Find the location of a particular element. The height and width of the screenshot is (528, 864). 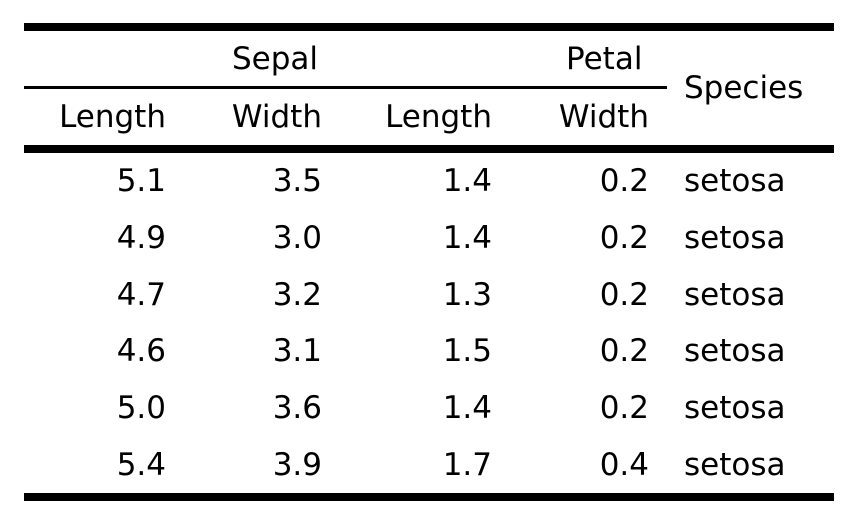

cell-petal-length: 1.5 is located at coordinates (467, 351).